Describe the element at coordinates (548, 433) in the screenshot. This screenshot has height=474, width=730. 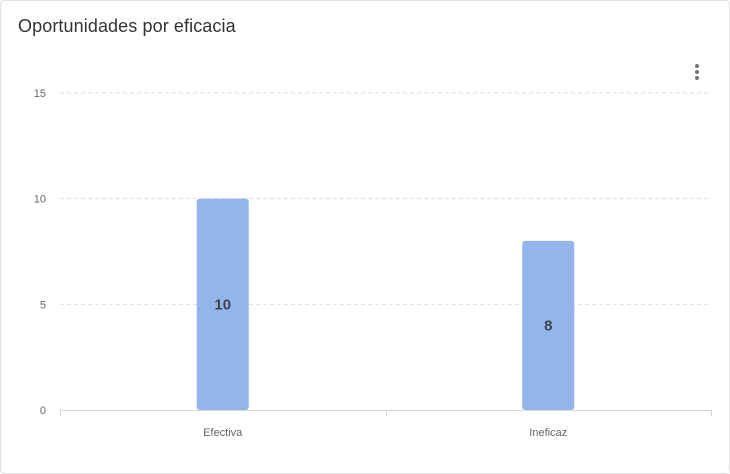
I see `x-tick-label: Ineficaz` at that location.